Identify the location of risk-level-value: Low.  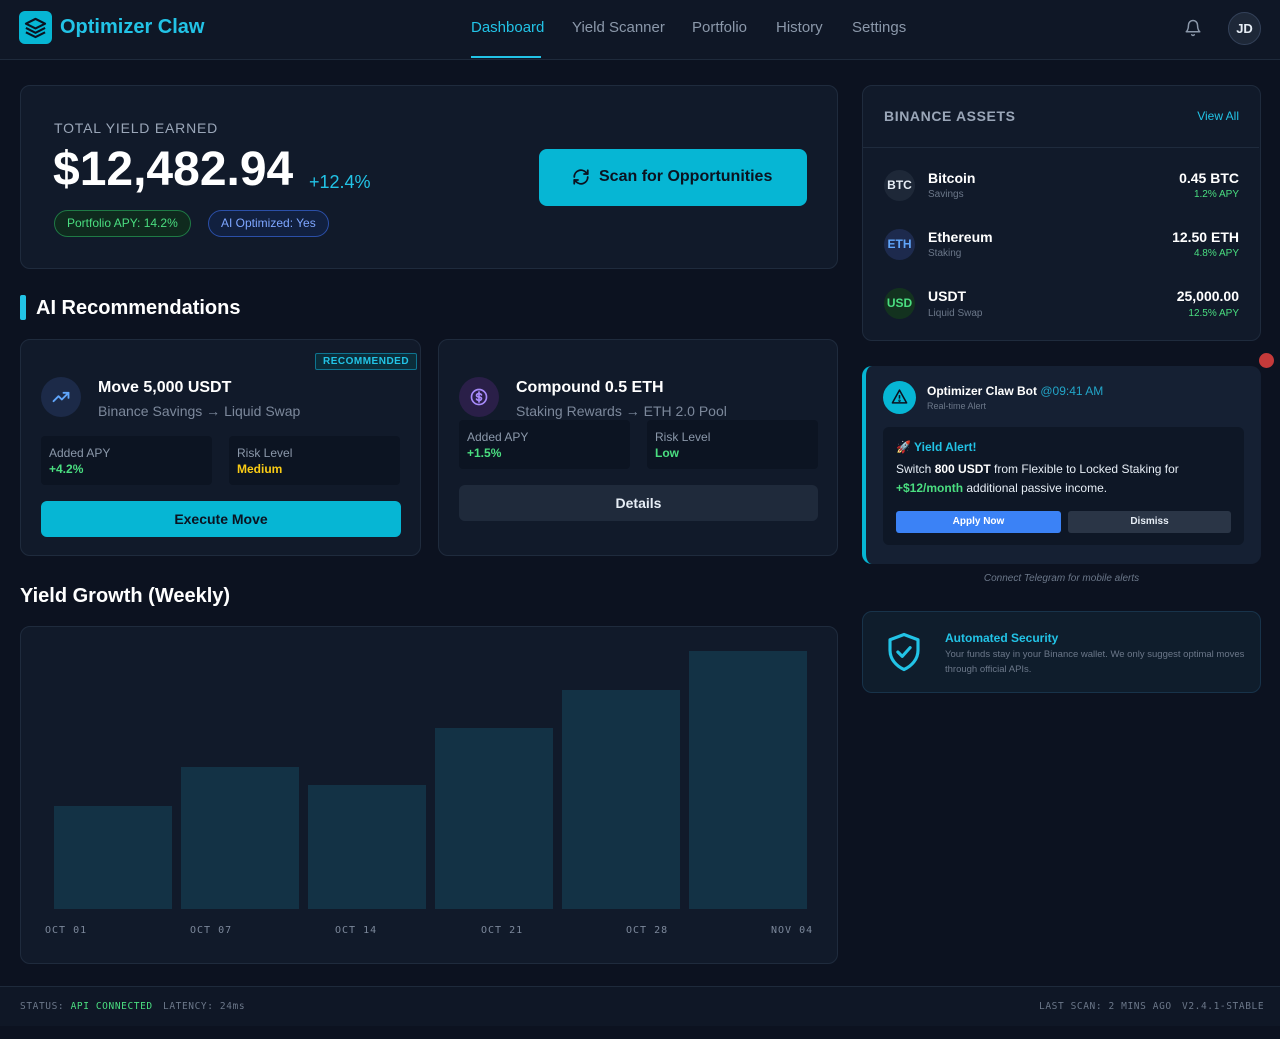
(667, 453).